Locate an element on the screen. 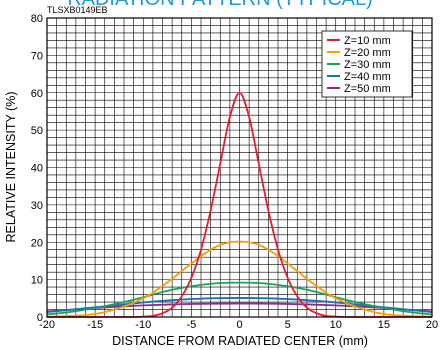 This screenshot has width=440, height=350. y-tick-label: 40 is located at coordinates (37, 169).